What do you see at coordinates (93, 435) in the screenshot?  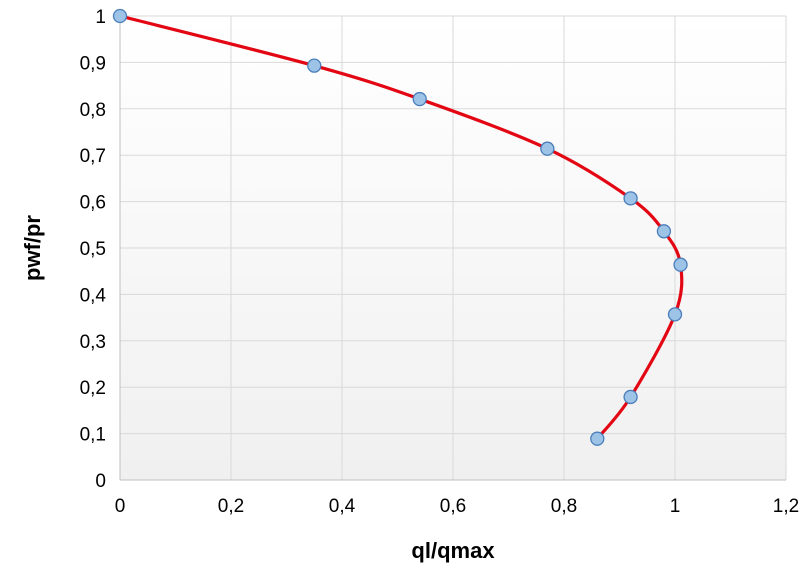 I see `y-tick-label: 0,1` at bounding box center [93, 435].